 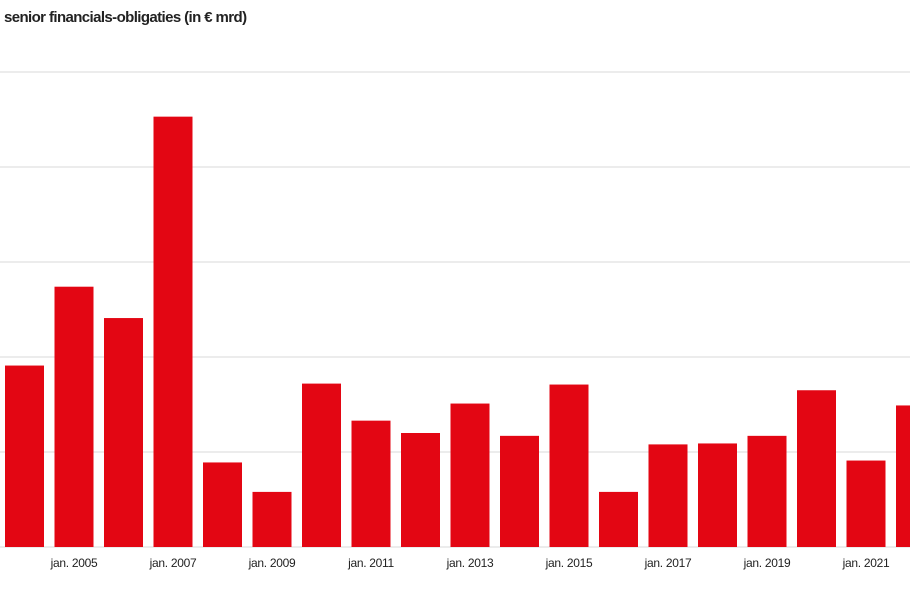 I want to click on x-tick-label: jan. 2011, so click(x=370, y=563).